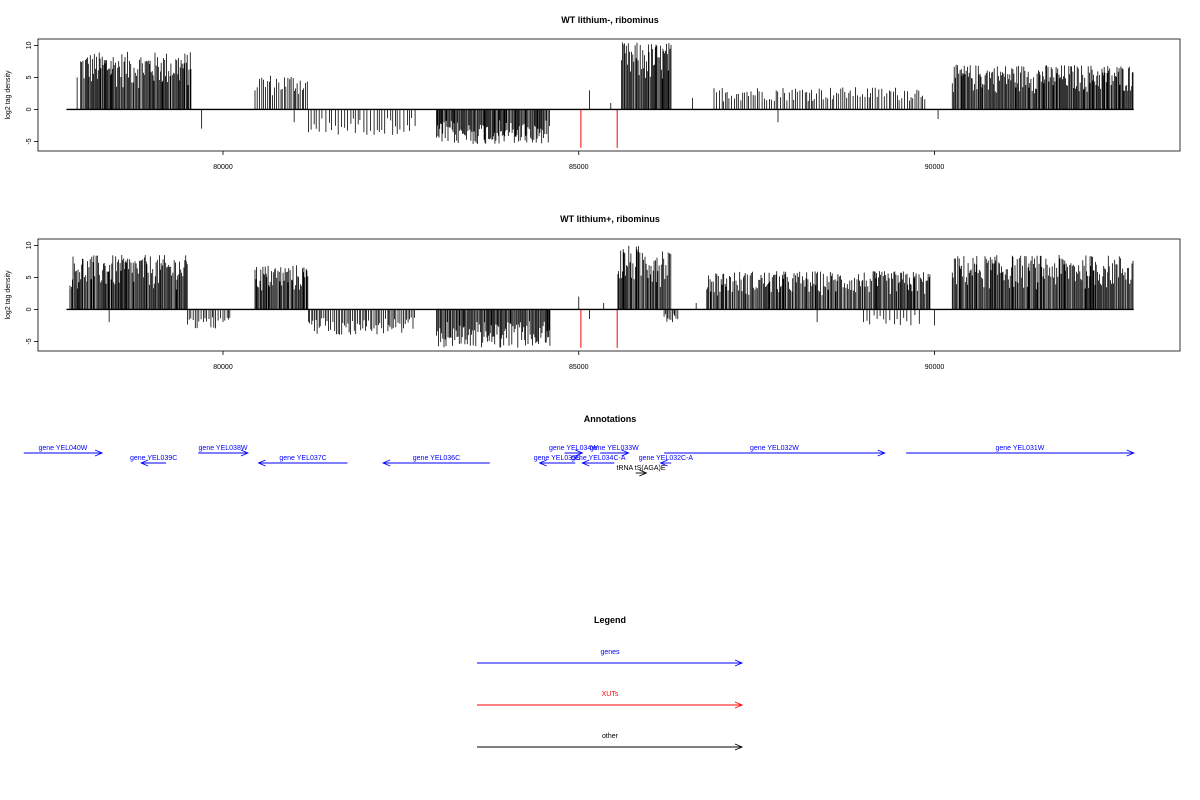 This screenshot has height=800, width=1200. I want to click on legend-title: Legend, so click(610, 620).